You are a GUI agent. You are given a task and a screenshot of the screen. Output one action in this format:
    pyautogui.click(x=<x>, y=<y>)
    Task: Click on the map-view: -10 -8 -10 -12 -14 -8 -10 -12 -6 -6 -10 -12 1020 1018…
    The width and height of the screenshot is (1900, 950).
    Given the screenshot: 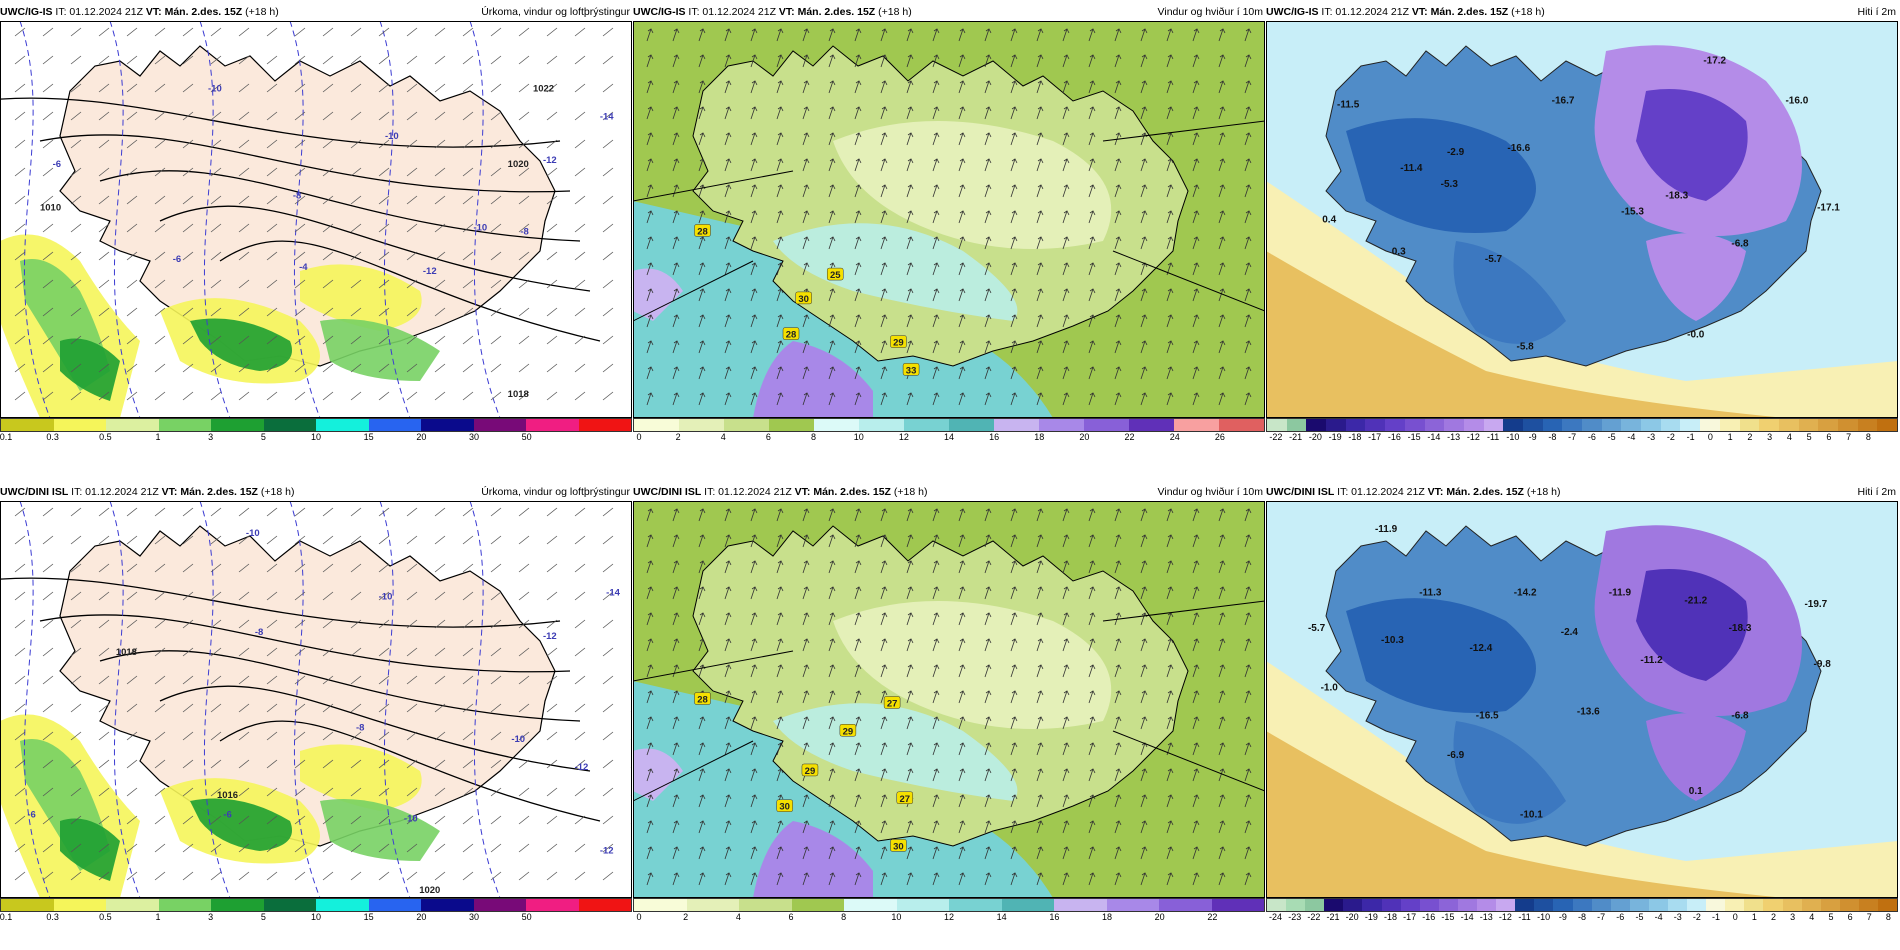 What is the action you would take?
    pyautogui.click(x=316, y=699)
    